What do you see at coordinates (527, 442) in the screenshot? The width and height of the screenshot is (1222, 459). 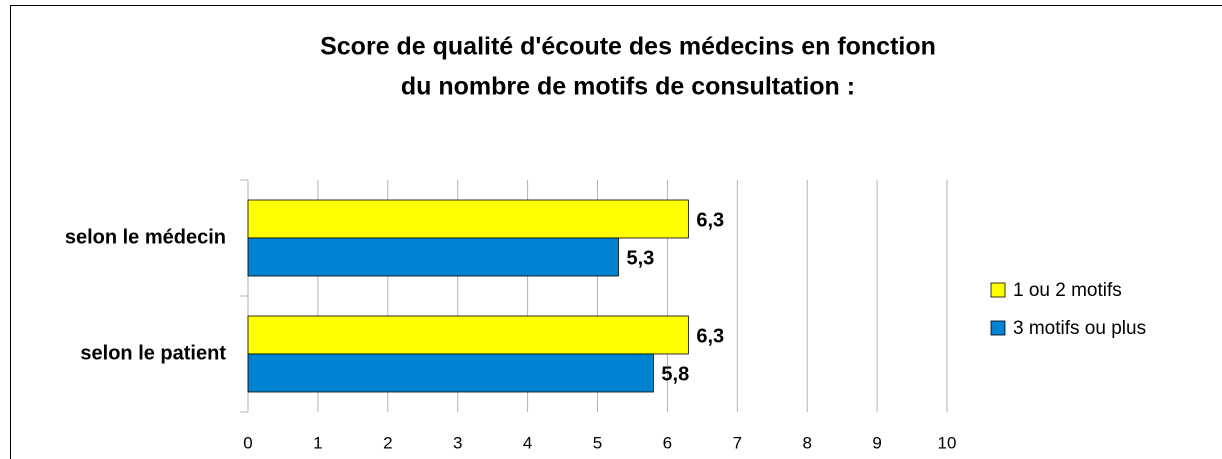 I see `x-tick-label: 4` at bounding box center [527, 442].